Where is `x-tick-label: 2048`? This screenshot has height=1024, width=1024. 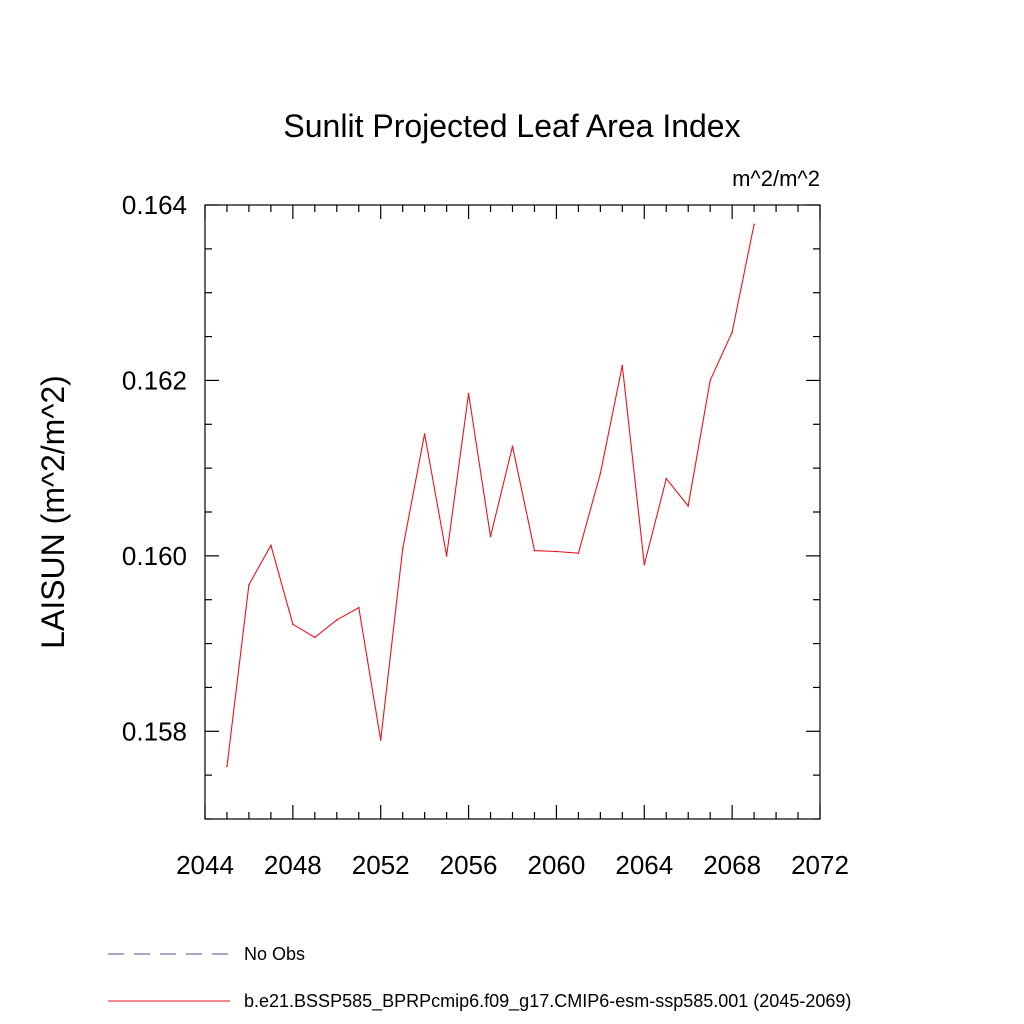 x-tick-label: 2048 is located at coordinates (293, 865).